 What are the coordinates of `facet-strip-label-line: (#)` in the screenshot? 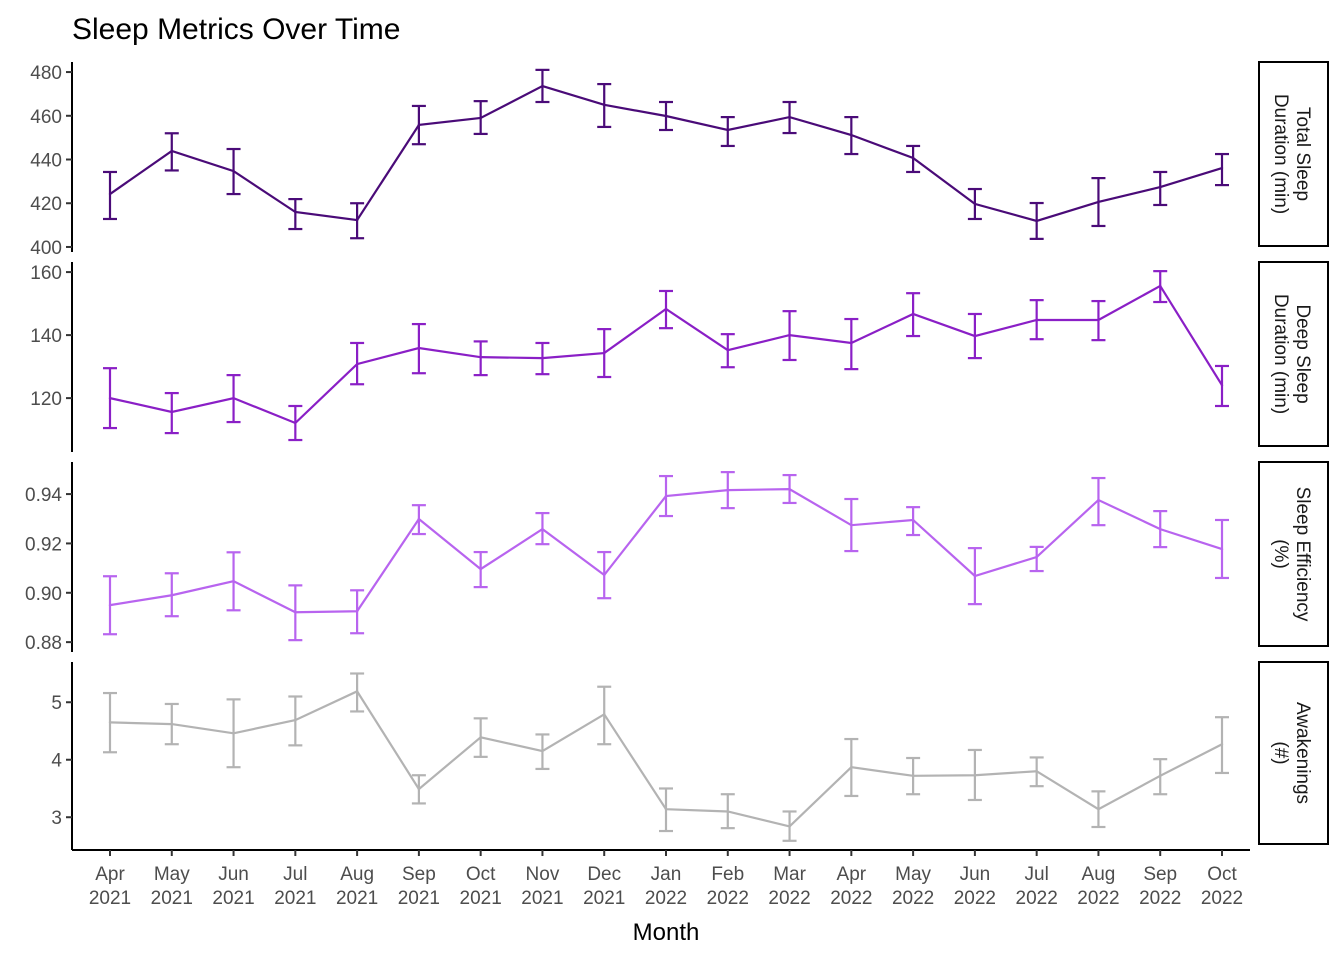 It's located at (1280, 752).